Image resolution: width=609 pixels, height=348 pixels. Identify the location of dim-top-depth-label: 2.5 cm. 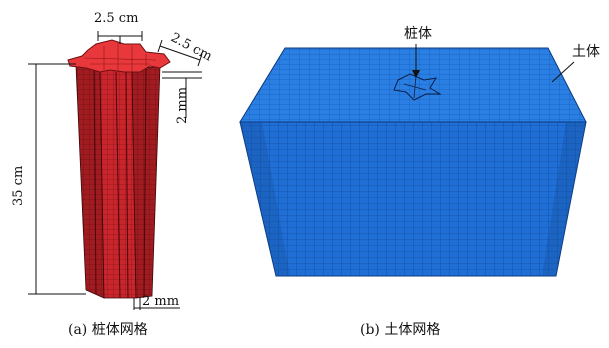
(191, 47).